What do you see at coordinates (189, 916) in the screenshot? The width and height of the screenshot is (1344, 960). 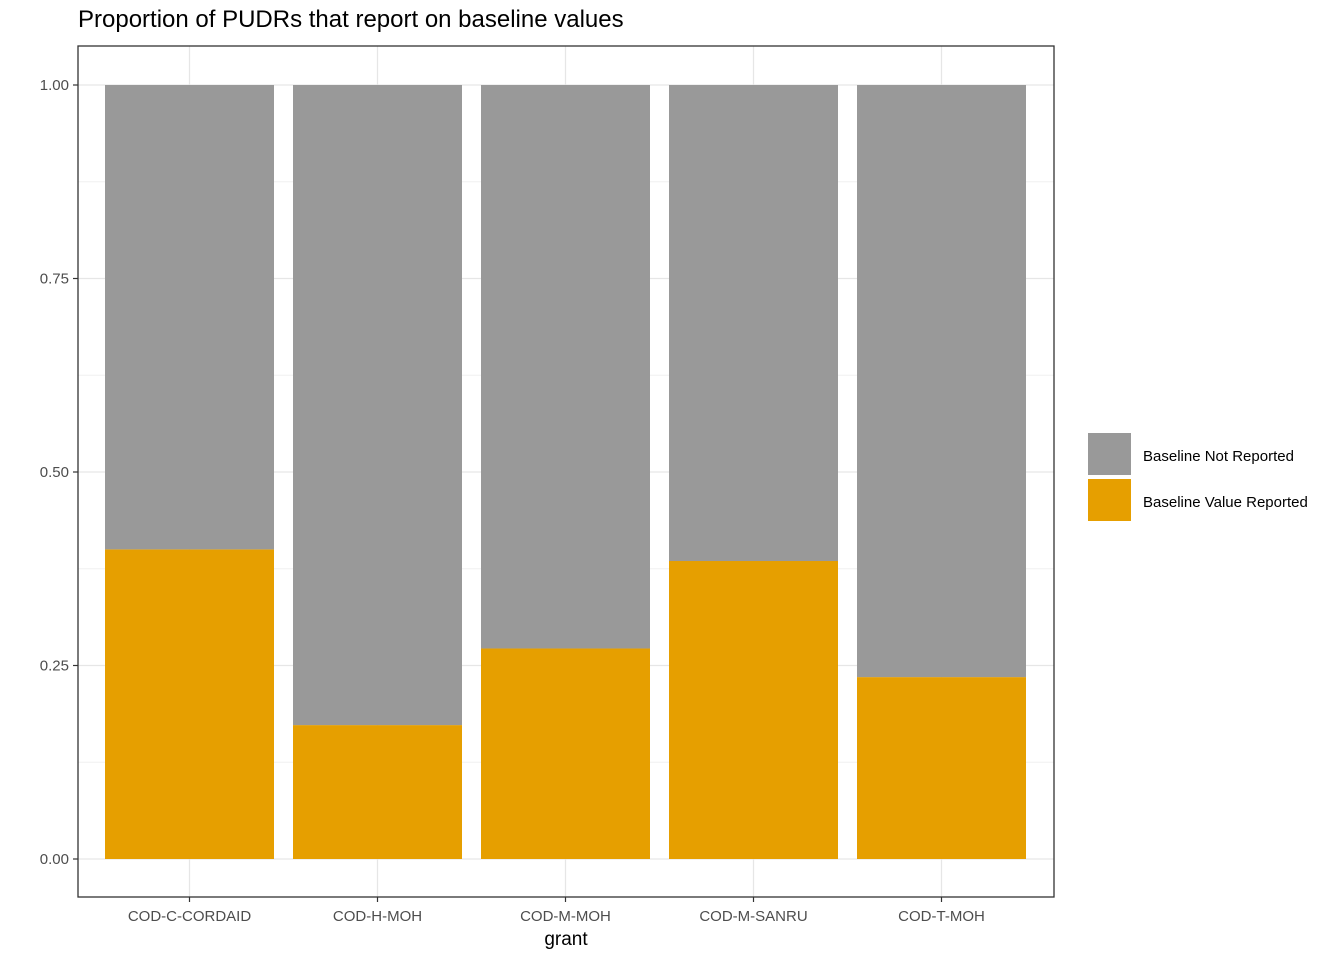 I see `x-tick-label: COD-C-CORDAID` at bounding box center [189, 916].